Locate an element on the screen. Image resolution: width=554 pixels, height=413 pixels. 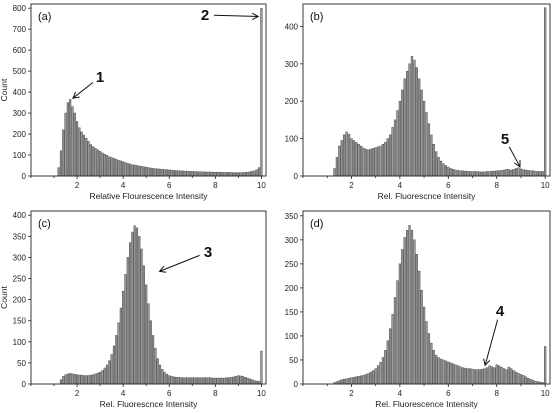
y-axis-title: Count is located at coordinates (4, 297).